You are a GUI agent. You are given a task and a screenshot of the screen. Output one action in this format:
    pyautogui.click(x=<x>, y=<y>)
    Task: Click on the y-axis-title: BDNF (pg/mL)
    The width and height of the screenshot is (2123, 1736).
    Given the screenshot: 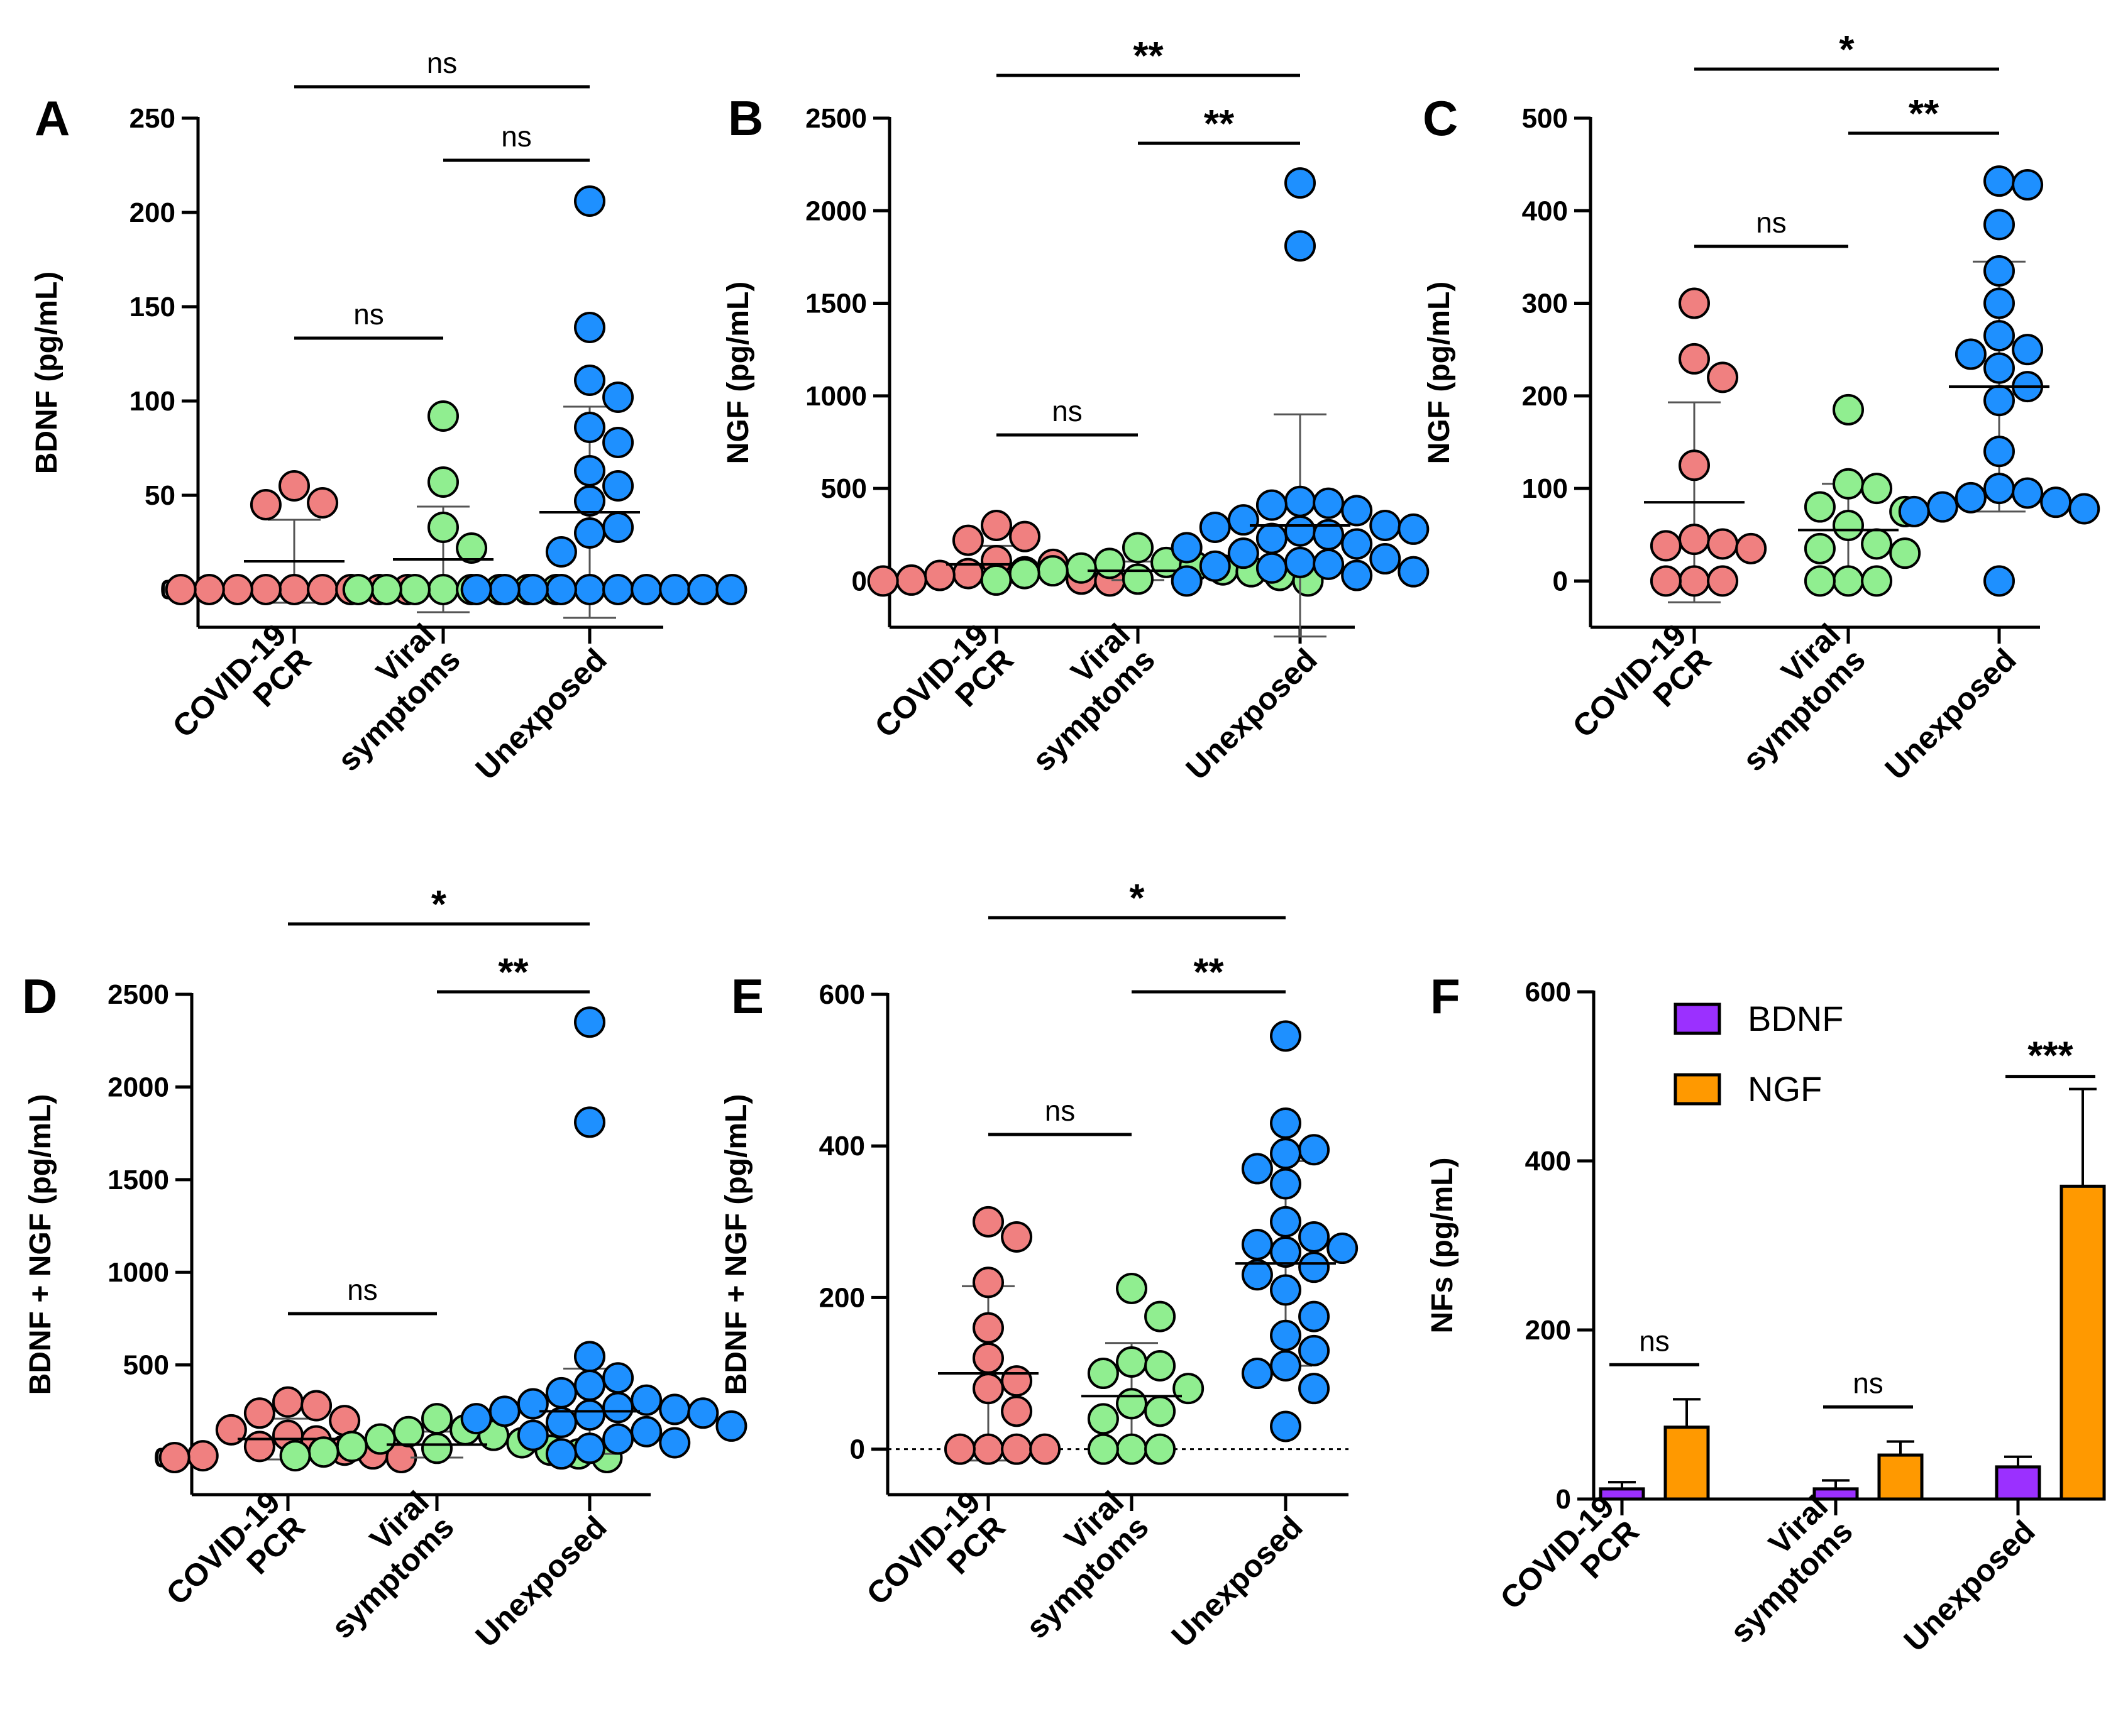 What is the action you would take?
    pyautogui.click(x=46, y=373)
    